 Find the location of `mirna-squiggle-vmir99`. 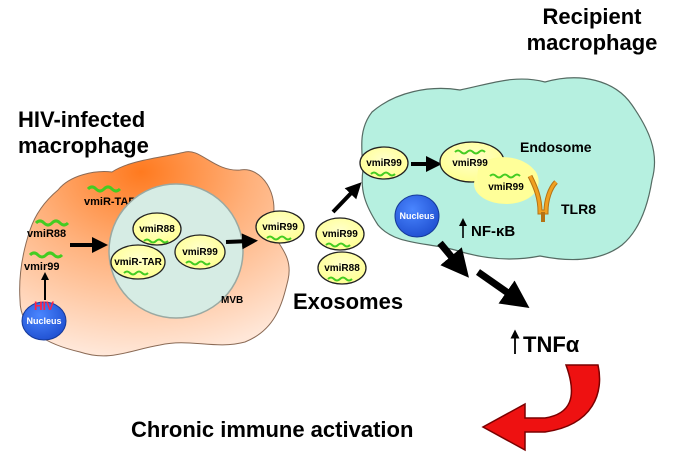

mirna-squiggle-vmir99 is located at coordinates (46, 255).